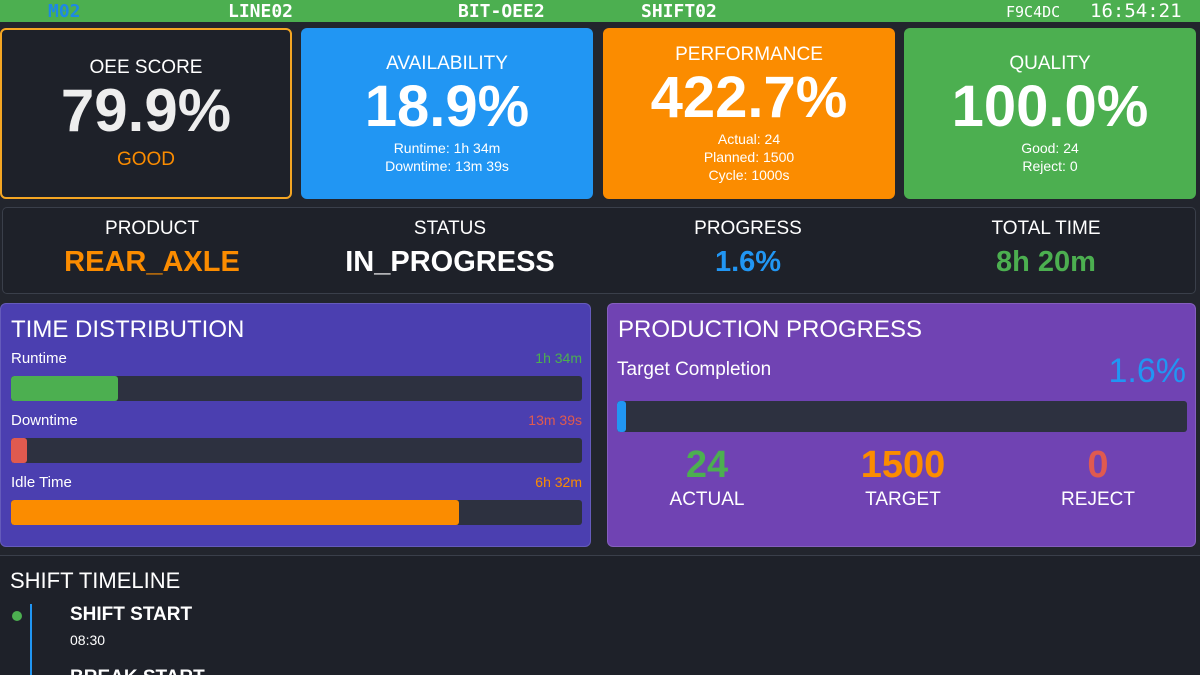  I want to click on panel-title: SHIFT TIMELINE, so click(95, 580).